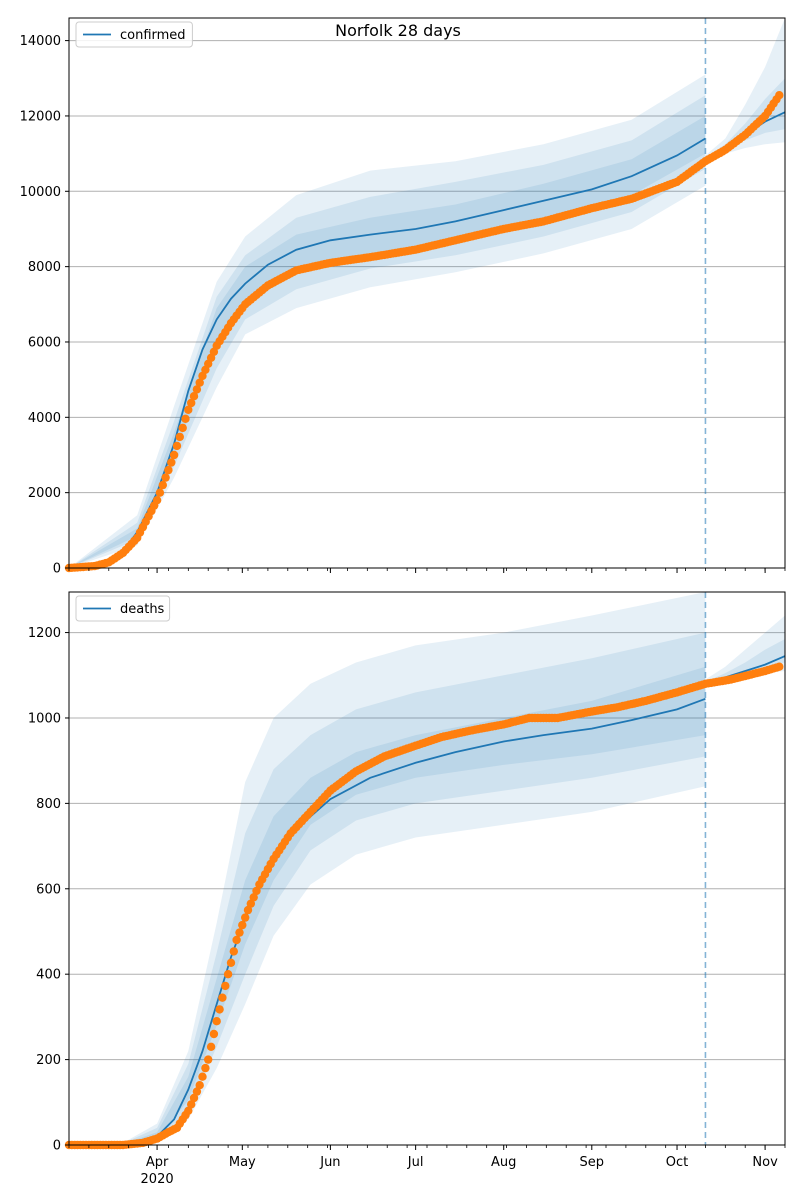  Describe the element at coordinates (157, 1179) in the screenshot. I see `x-tick-sublabel: 2020` at that location.